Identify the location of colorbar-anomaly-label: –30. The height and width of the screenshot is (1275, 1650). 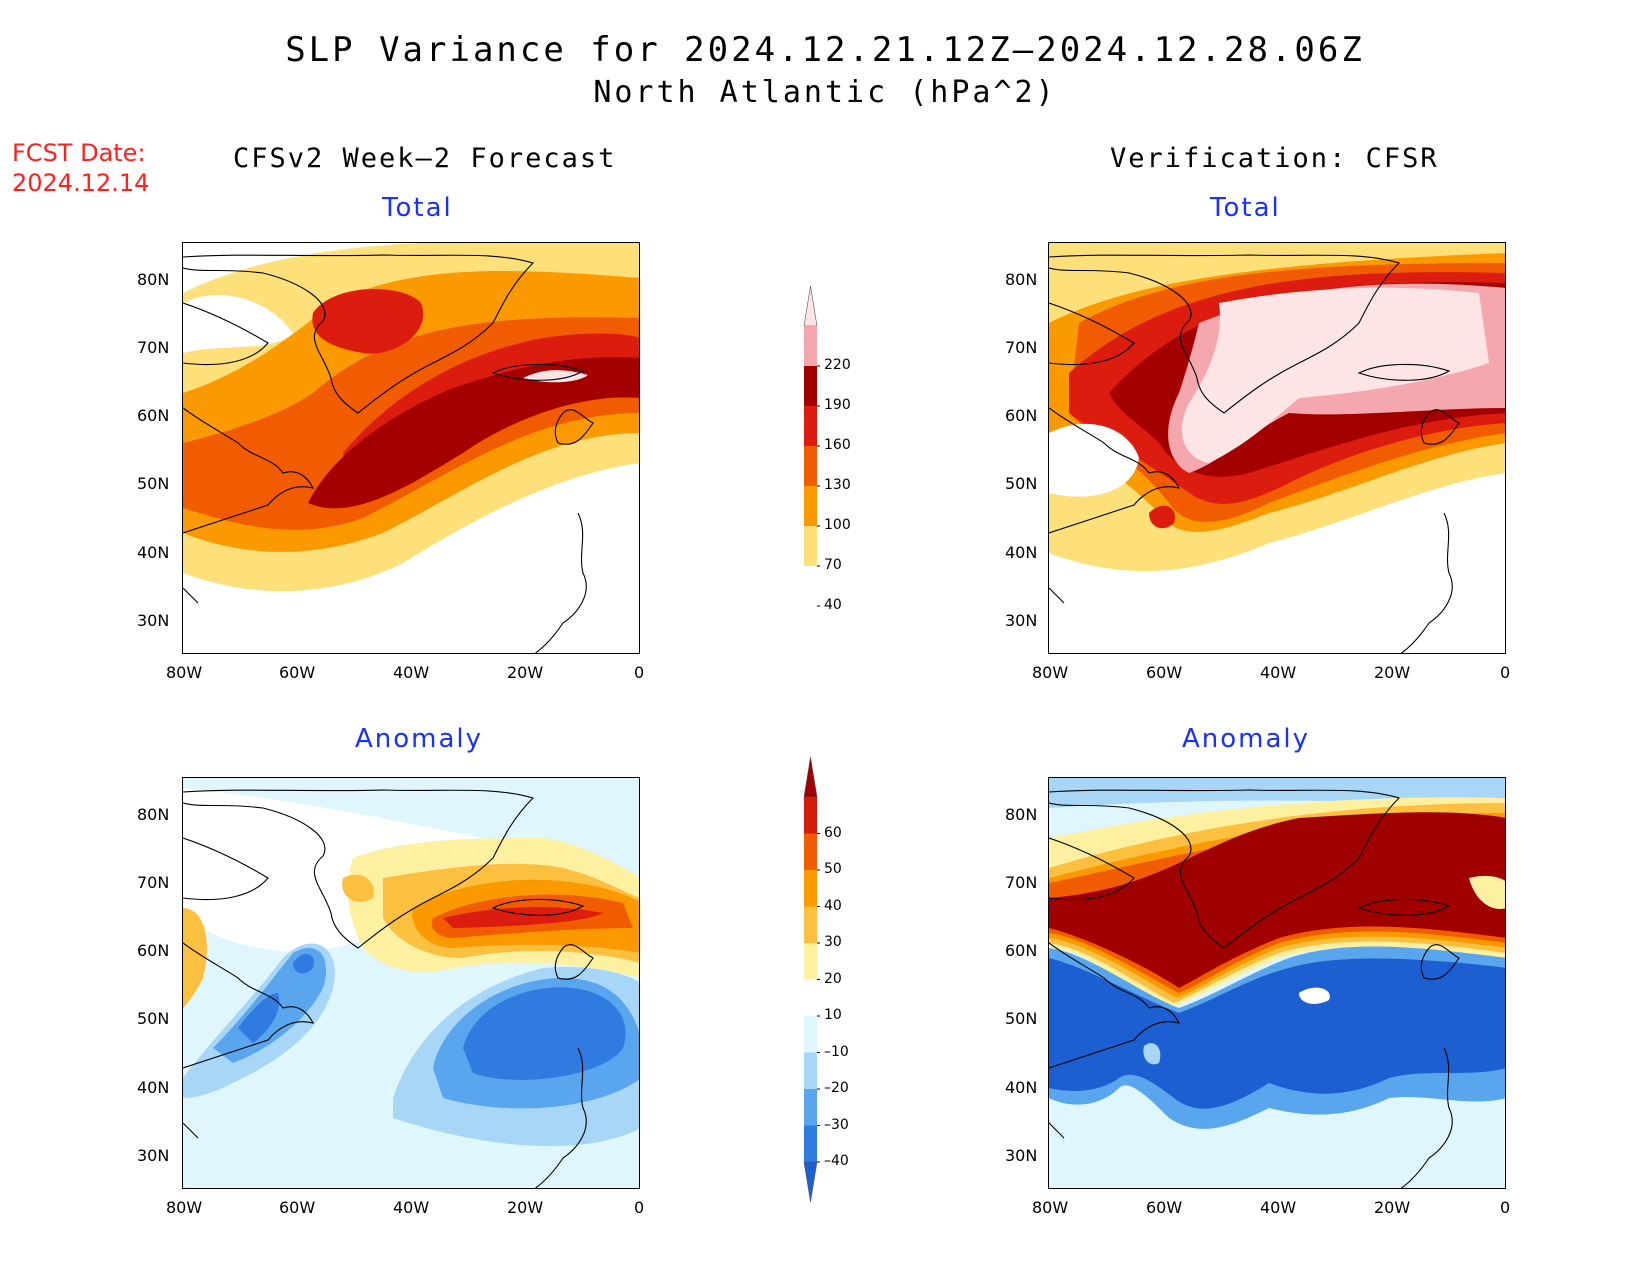
(836, 1124).